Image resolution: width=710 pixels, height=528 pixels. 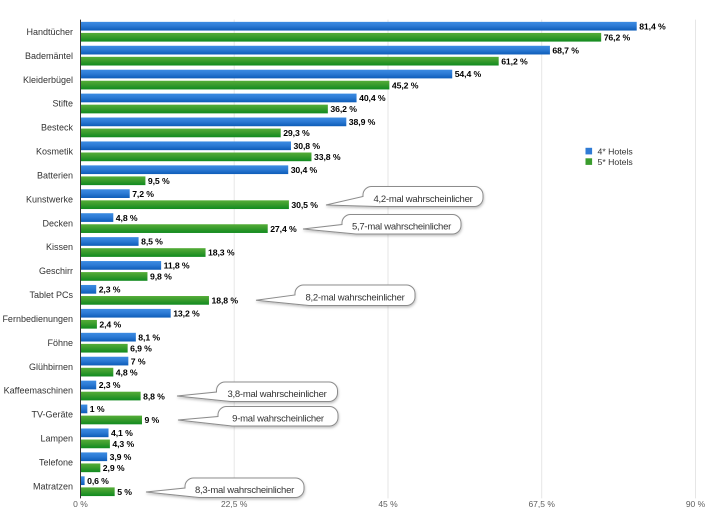 What do you see at coordinates (161, 277) in the screenshot?
I see `svg-text: 9,8 %` at bounding box center [161, 277].